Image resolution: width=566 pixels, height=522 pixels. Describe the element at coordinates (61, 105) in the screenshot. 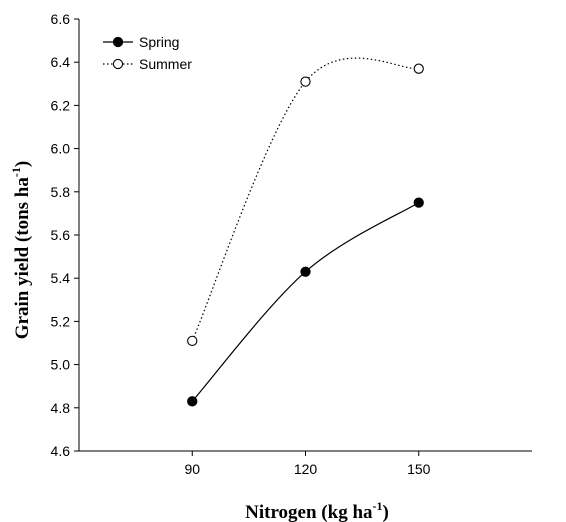

I see `y-tick-label: 6.2` at that location.